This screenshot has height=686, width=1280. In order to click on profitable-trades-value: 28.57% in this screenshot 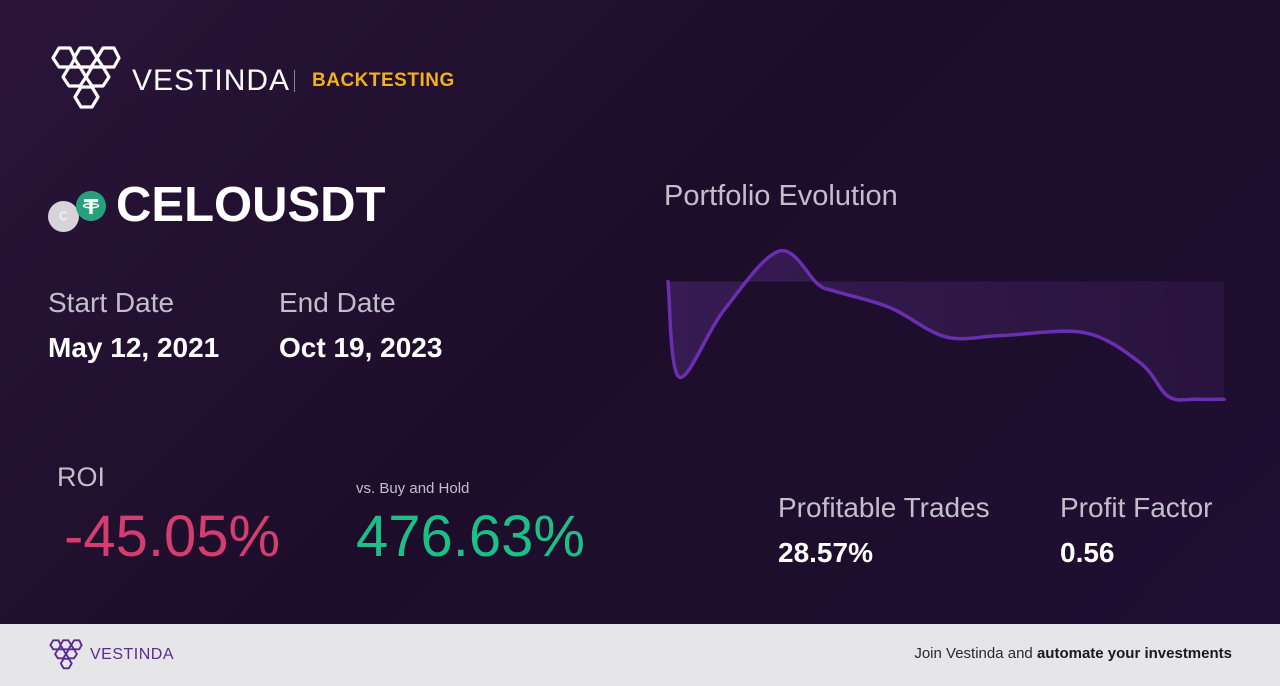, I will do `click(825, 552)`.